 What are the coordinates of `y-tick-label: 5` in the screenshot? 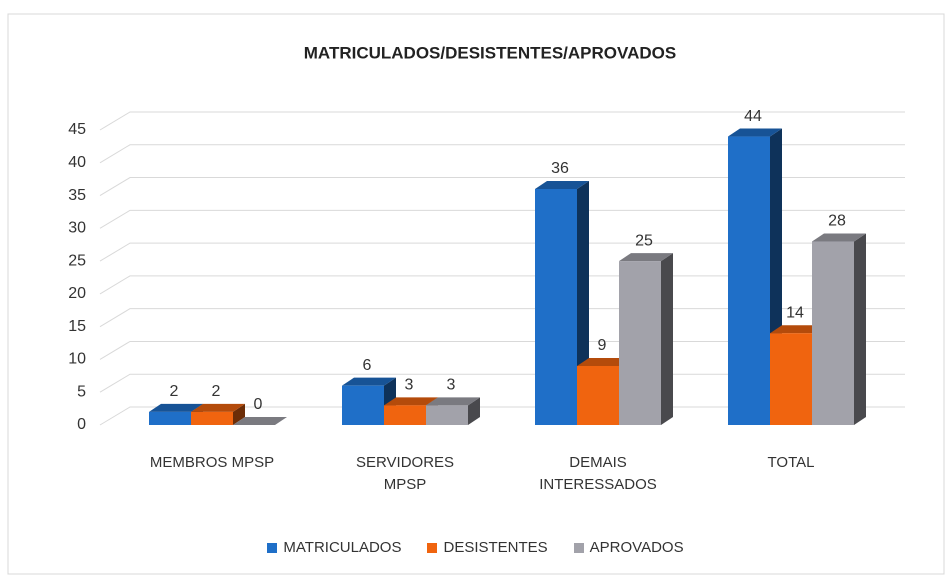 It's located at (81, 391).